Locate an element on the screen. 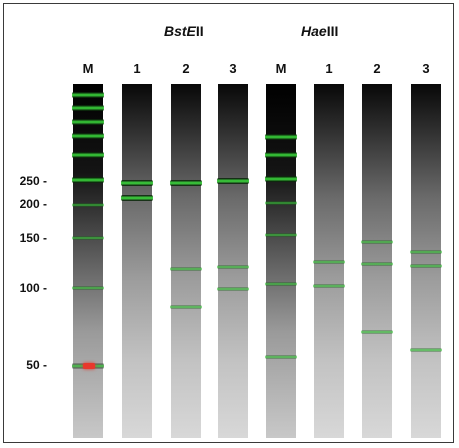 The height and width of the screenshot is (448, 459). size-label-200: 200 - is located at coordinates (33, 204).